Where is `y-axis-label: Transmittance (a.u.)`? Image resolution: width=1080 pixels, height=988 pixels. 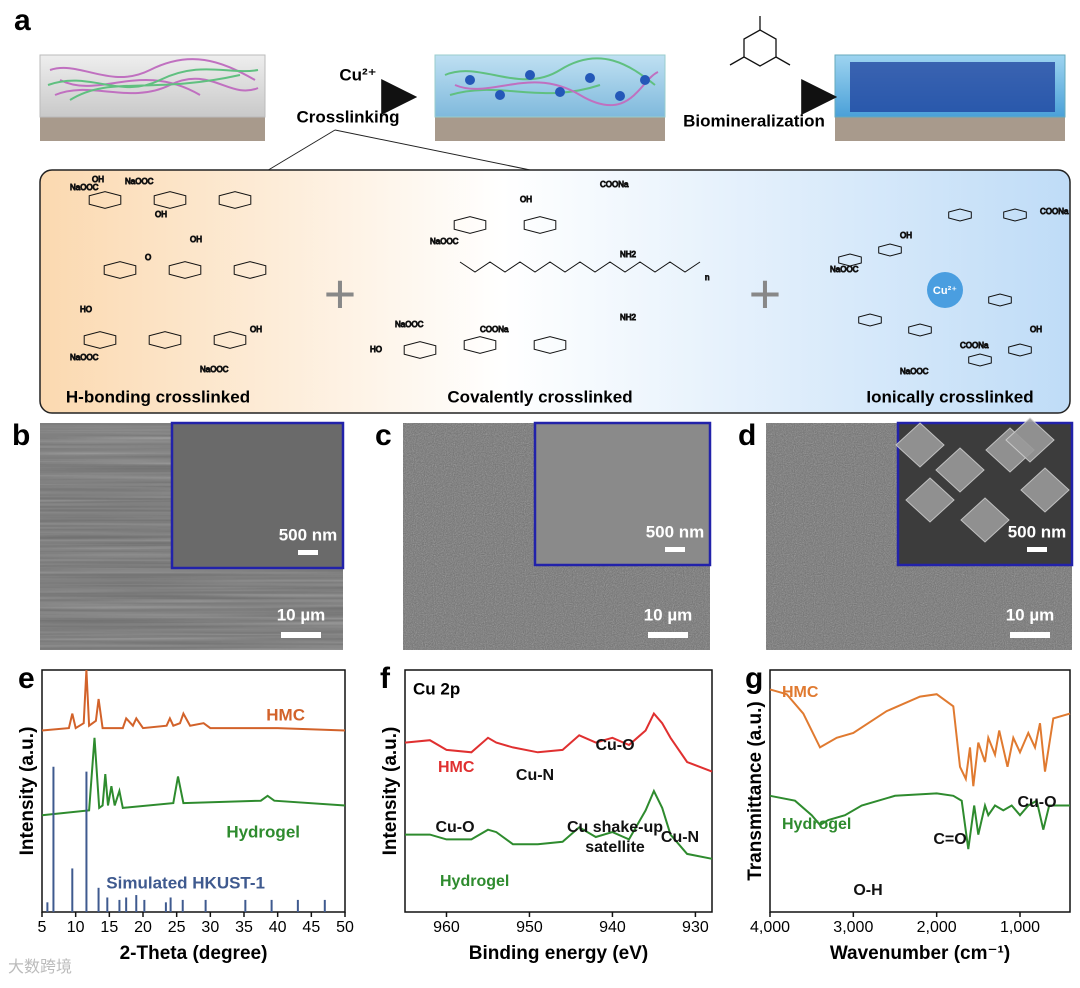 y-axis-label: Transmittance (a.u.) is located at coordinates (755, 791).